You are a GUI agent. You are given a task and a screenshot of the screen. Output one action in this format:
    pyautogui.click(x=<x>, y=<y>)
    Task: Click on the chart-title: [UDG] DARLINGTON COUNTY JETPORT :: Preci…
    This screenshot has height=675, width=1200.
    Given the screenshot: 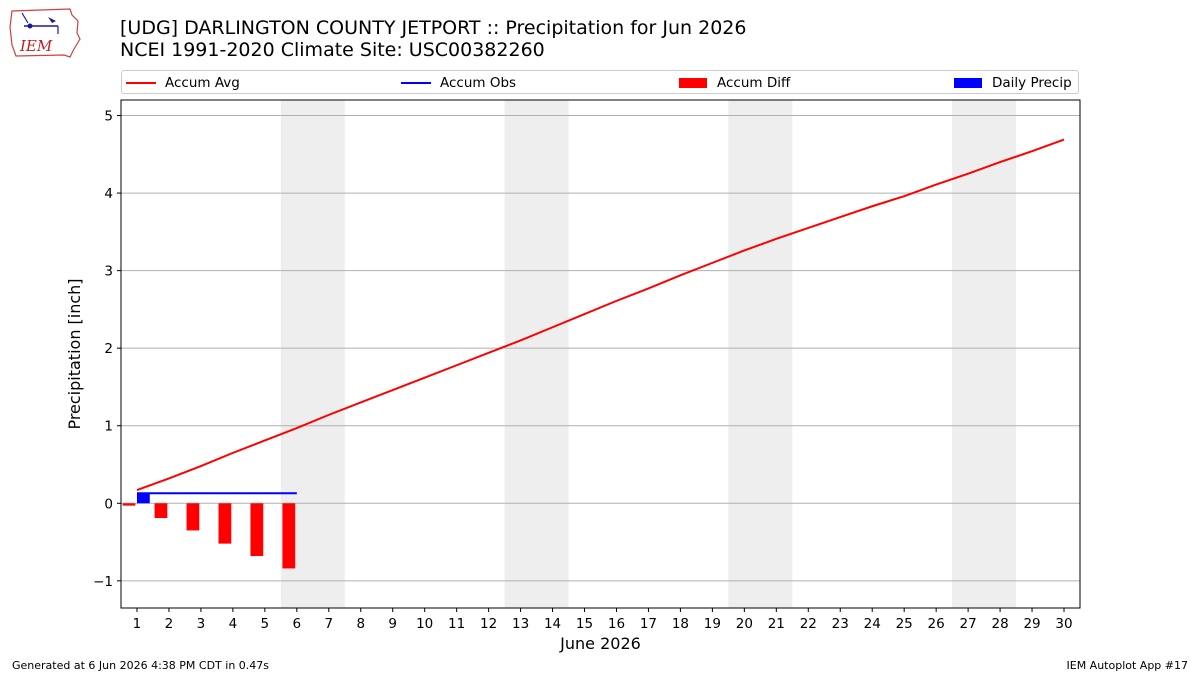 What is the action you would take?
    pyautogui.click(x=433, y=28)
    